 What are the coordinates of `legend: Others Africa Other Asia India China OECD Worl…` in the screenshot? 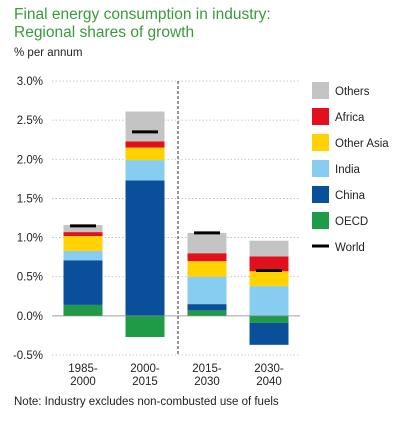 It's located at (350, 168).